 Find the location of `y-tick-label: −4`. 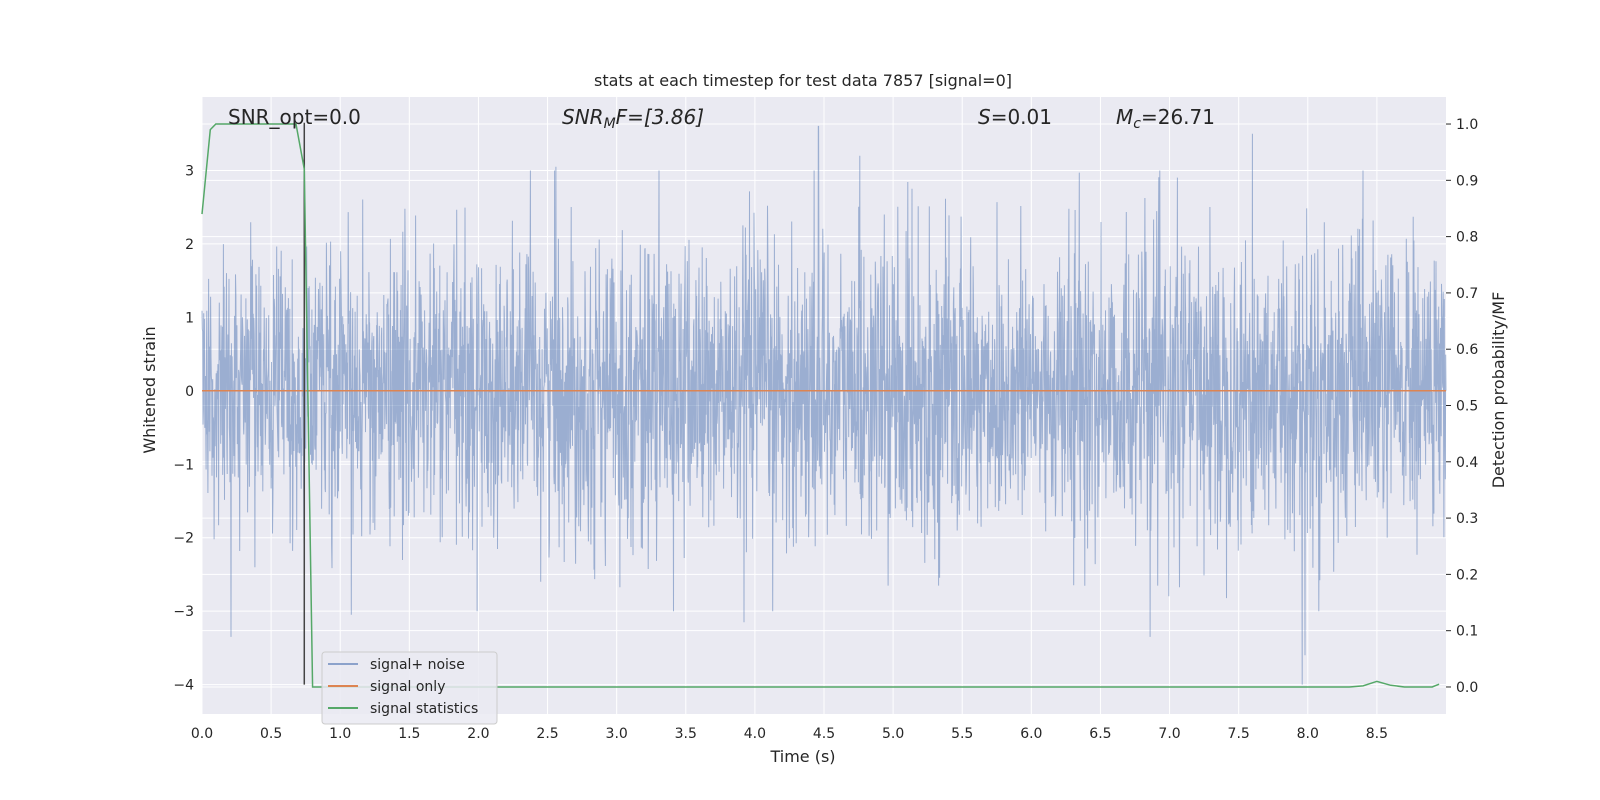

y-tick-label: −4 is located at coordinates (183, 686).